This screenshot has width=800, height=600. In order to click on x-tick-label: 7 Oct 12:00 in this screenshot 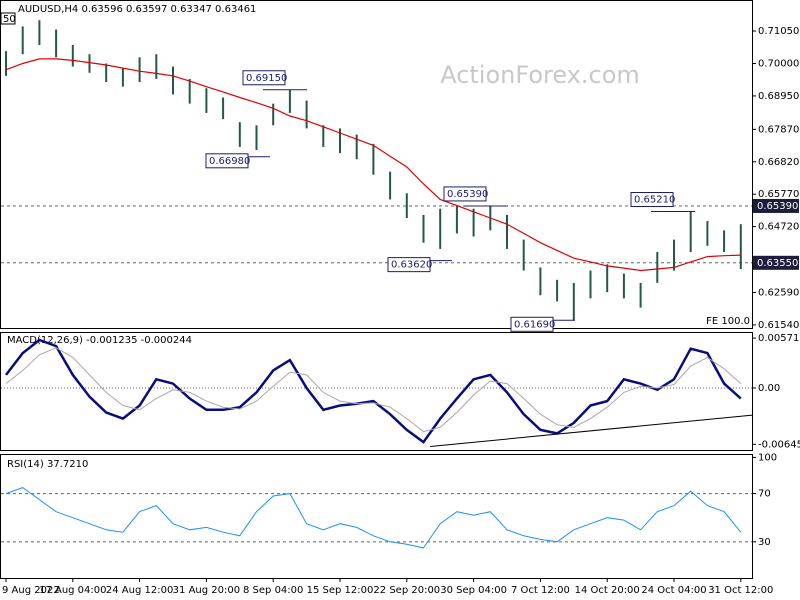, I will do `click(540, 590)`.